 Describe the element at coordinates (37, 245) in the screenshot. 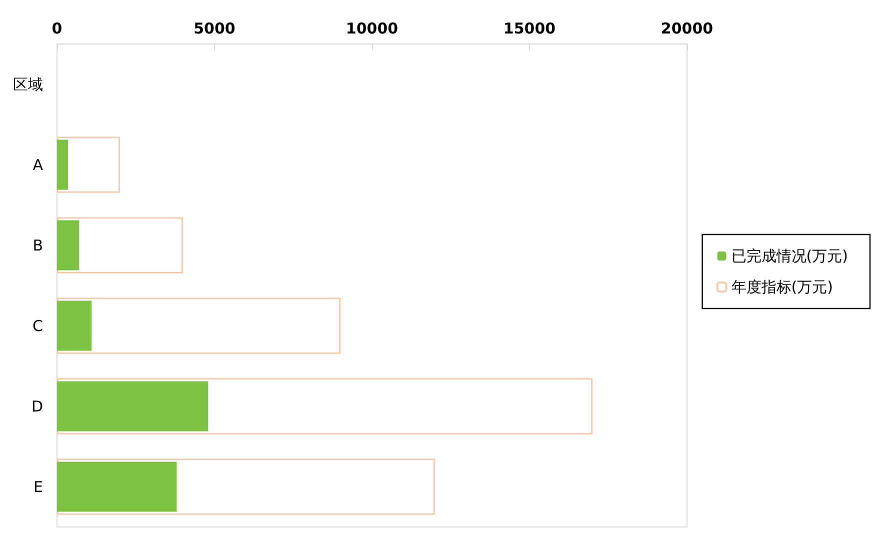

I see `y-tick-label: B` at that location.